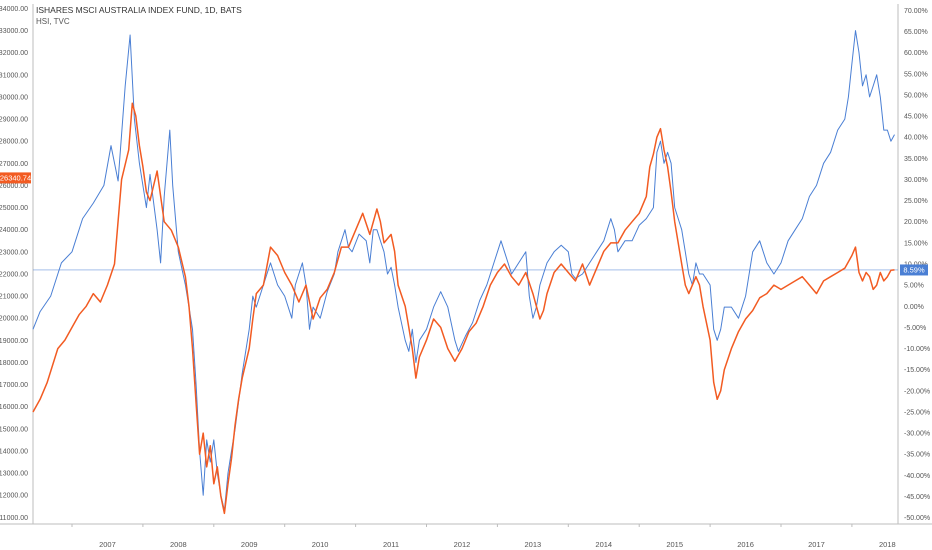 This screenshot has width=932, height=550. Describe the element at coordinates (915, 328) in the screenshot. I see `right-tick-label: -5.00%` at that location.